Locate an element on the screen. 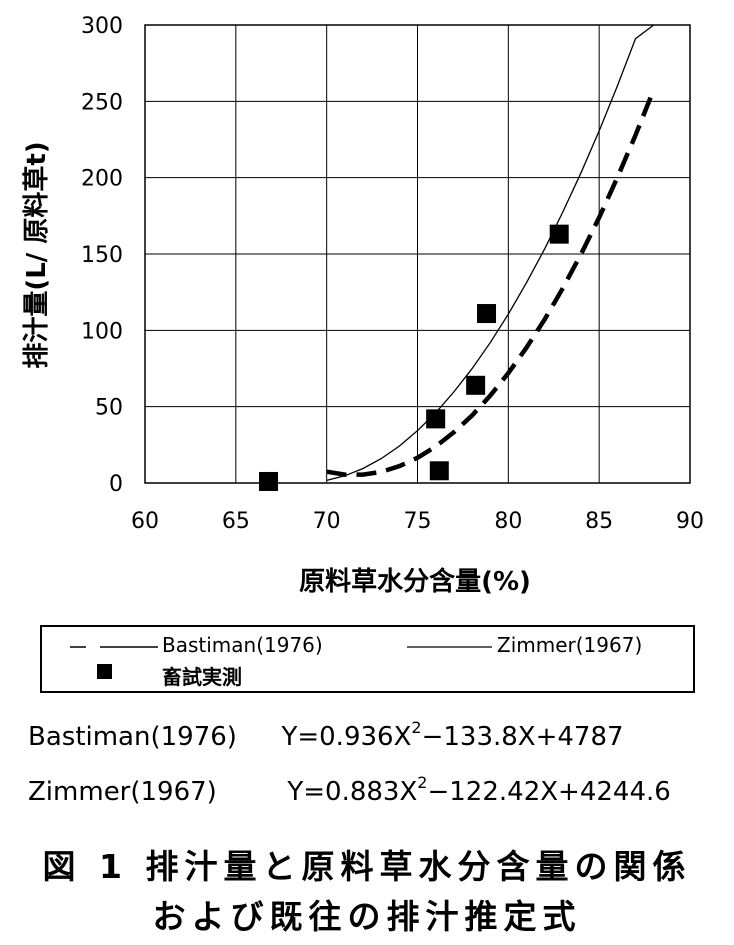 This screenshot has width=734, height=945. legend: Bastiman(1976) Zimmer(1967) 畜試実測 is located at coordinates (367, 659).